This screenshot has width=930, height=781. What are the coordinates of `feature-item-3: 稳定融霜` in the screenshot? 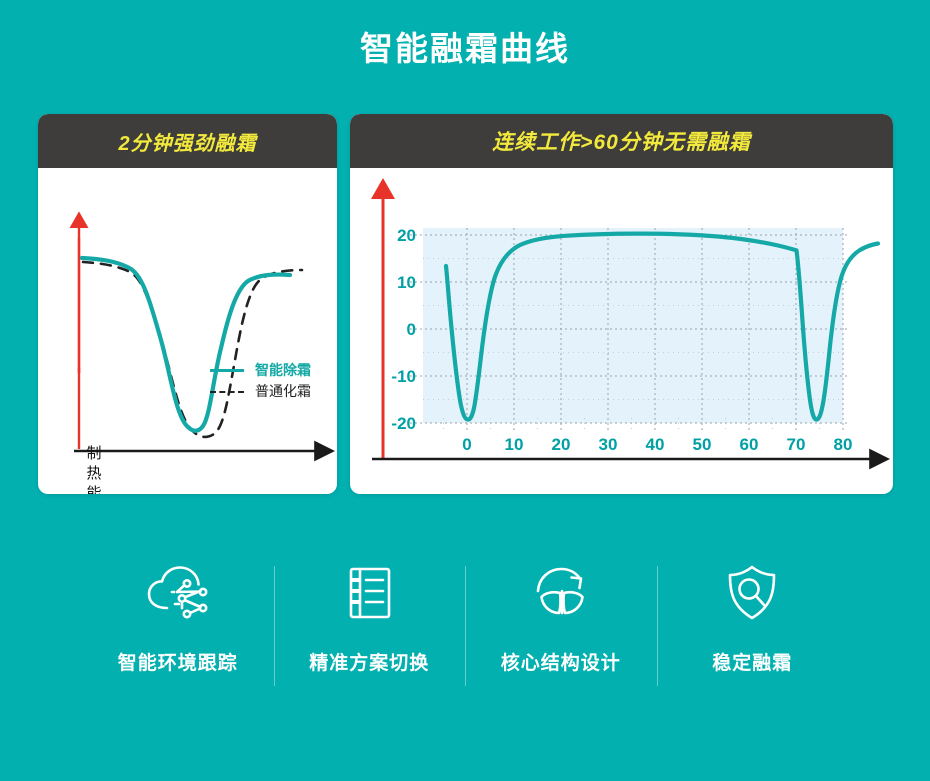 It's located at (752, 631).